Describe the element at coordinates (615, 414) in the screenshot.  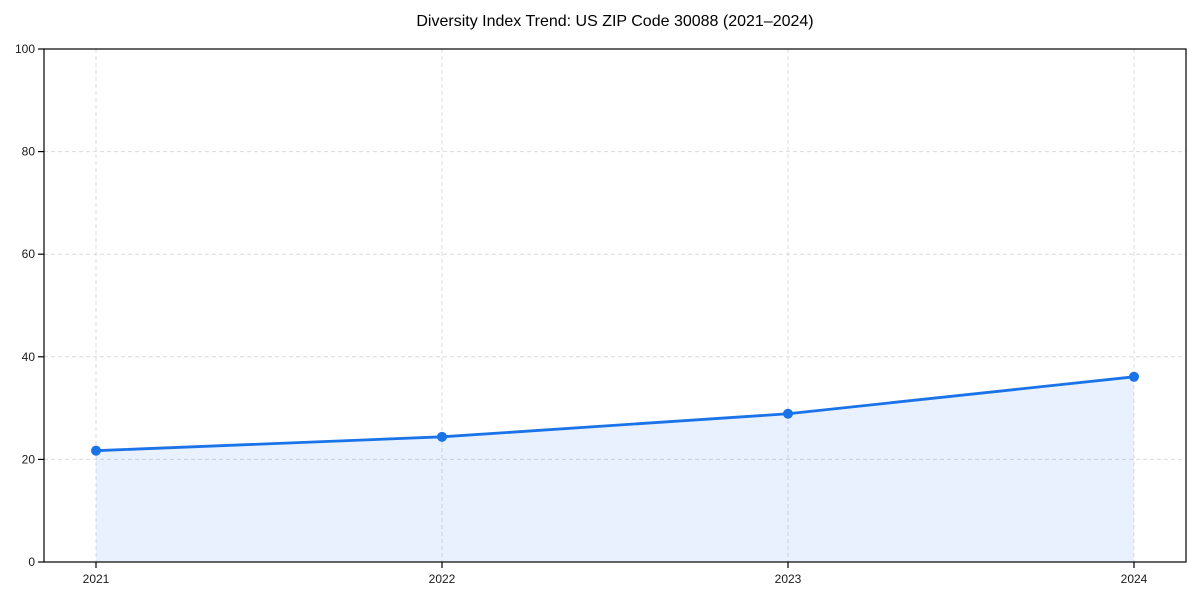
I see `trend-line` at that location.